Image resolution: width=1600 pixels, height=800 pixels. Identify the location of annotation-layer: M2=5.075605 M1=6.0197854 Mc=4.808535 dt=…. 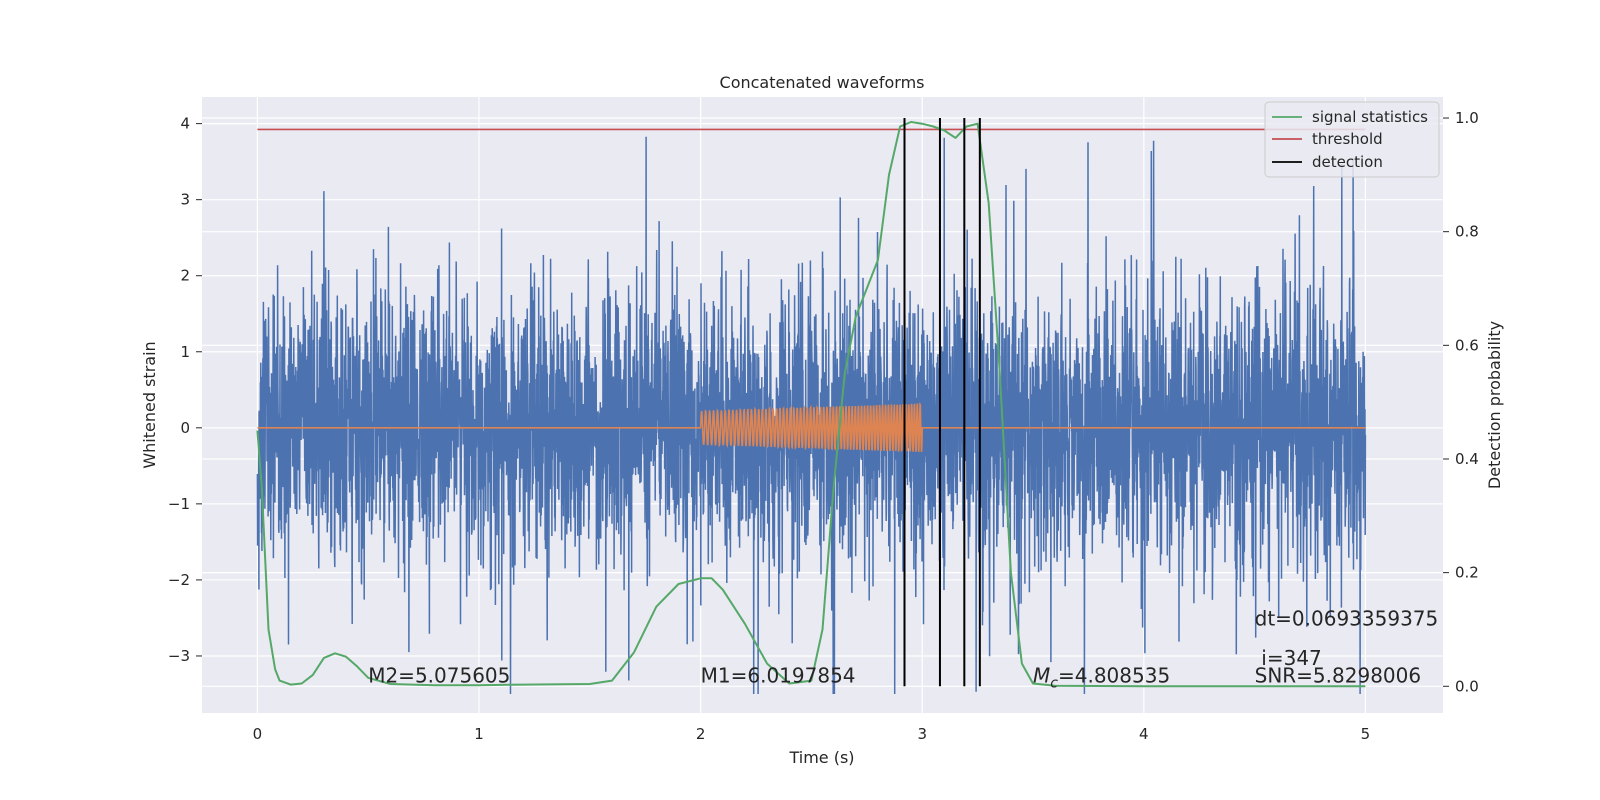
(903, 649).